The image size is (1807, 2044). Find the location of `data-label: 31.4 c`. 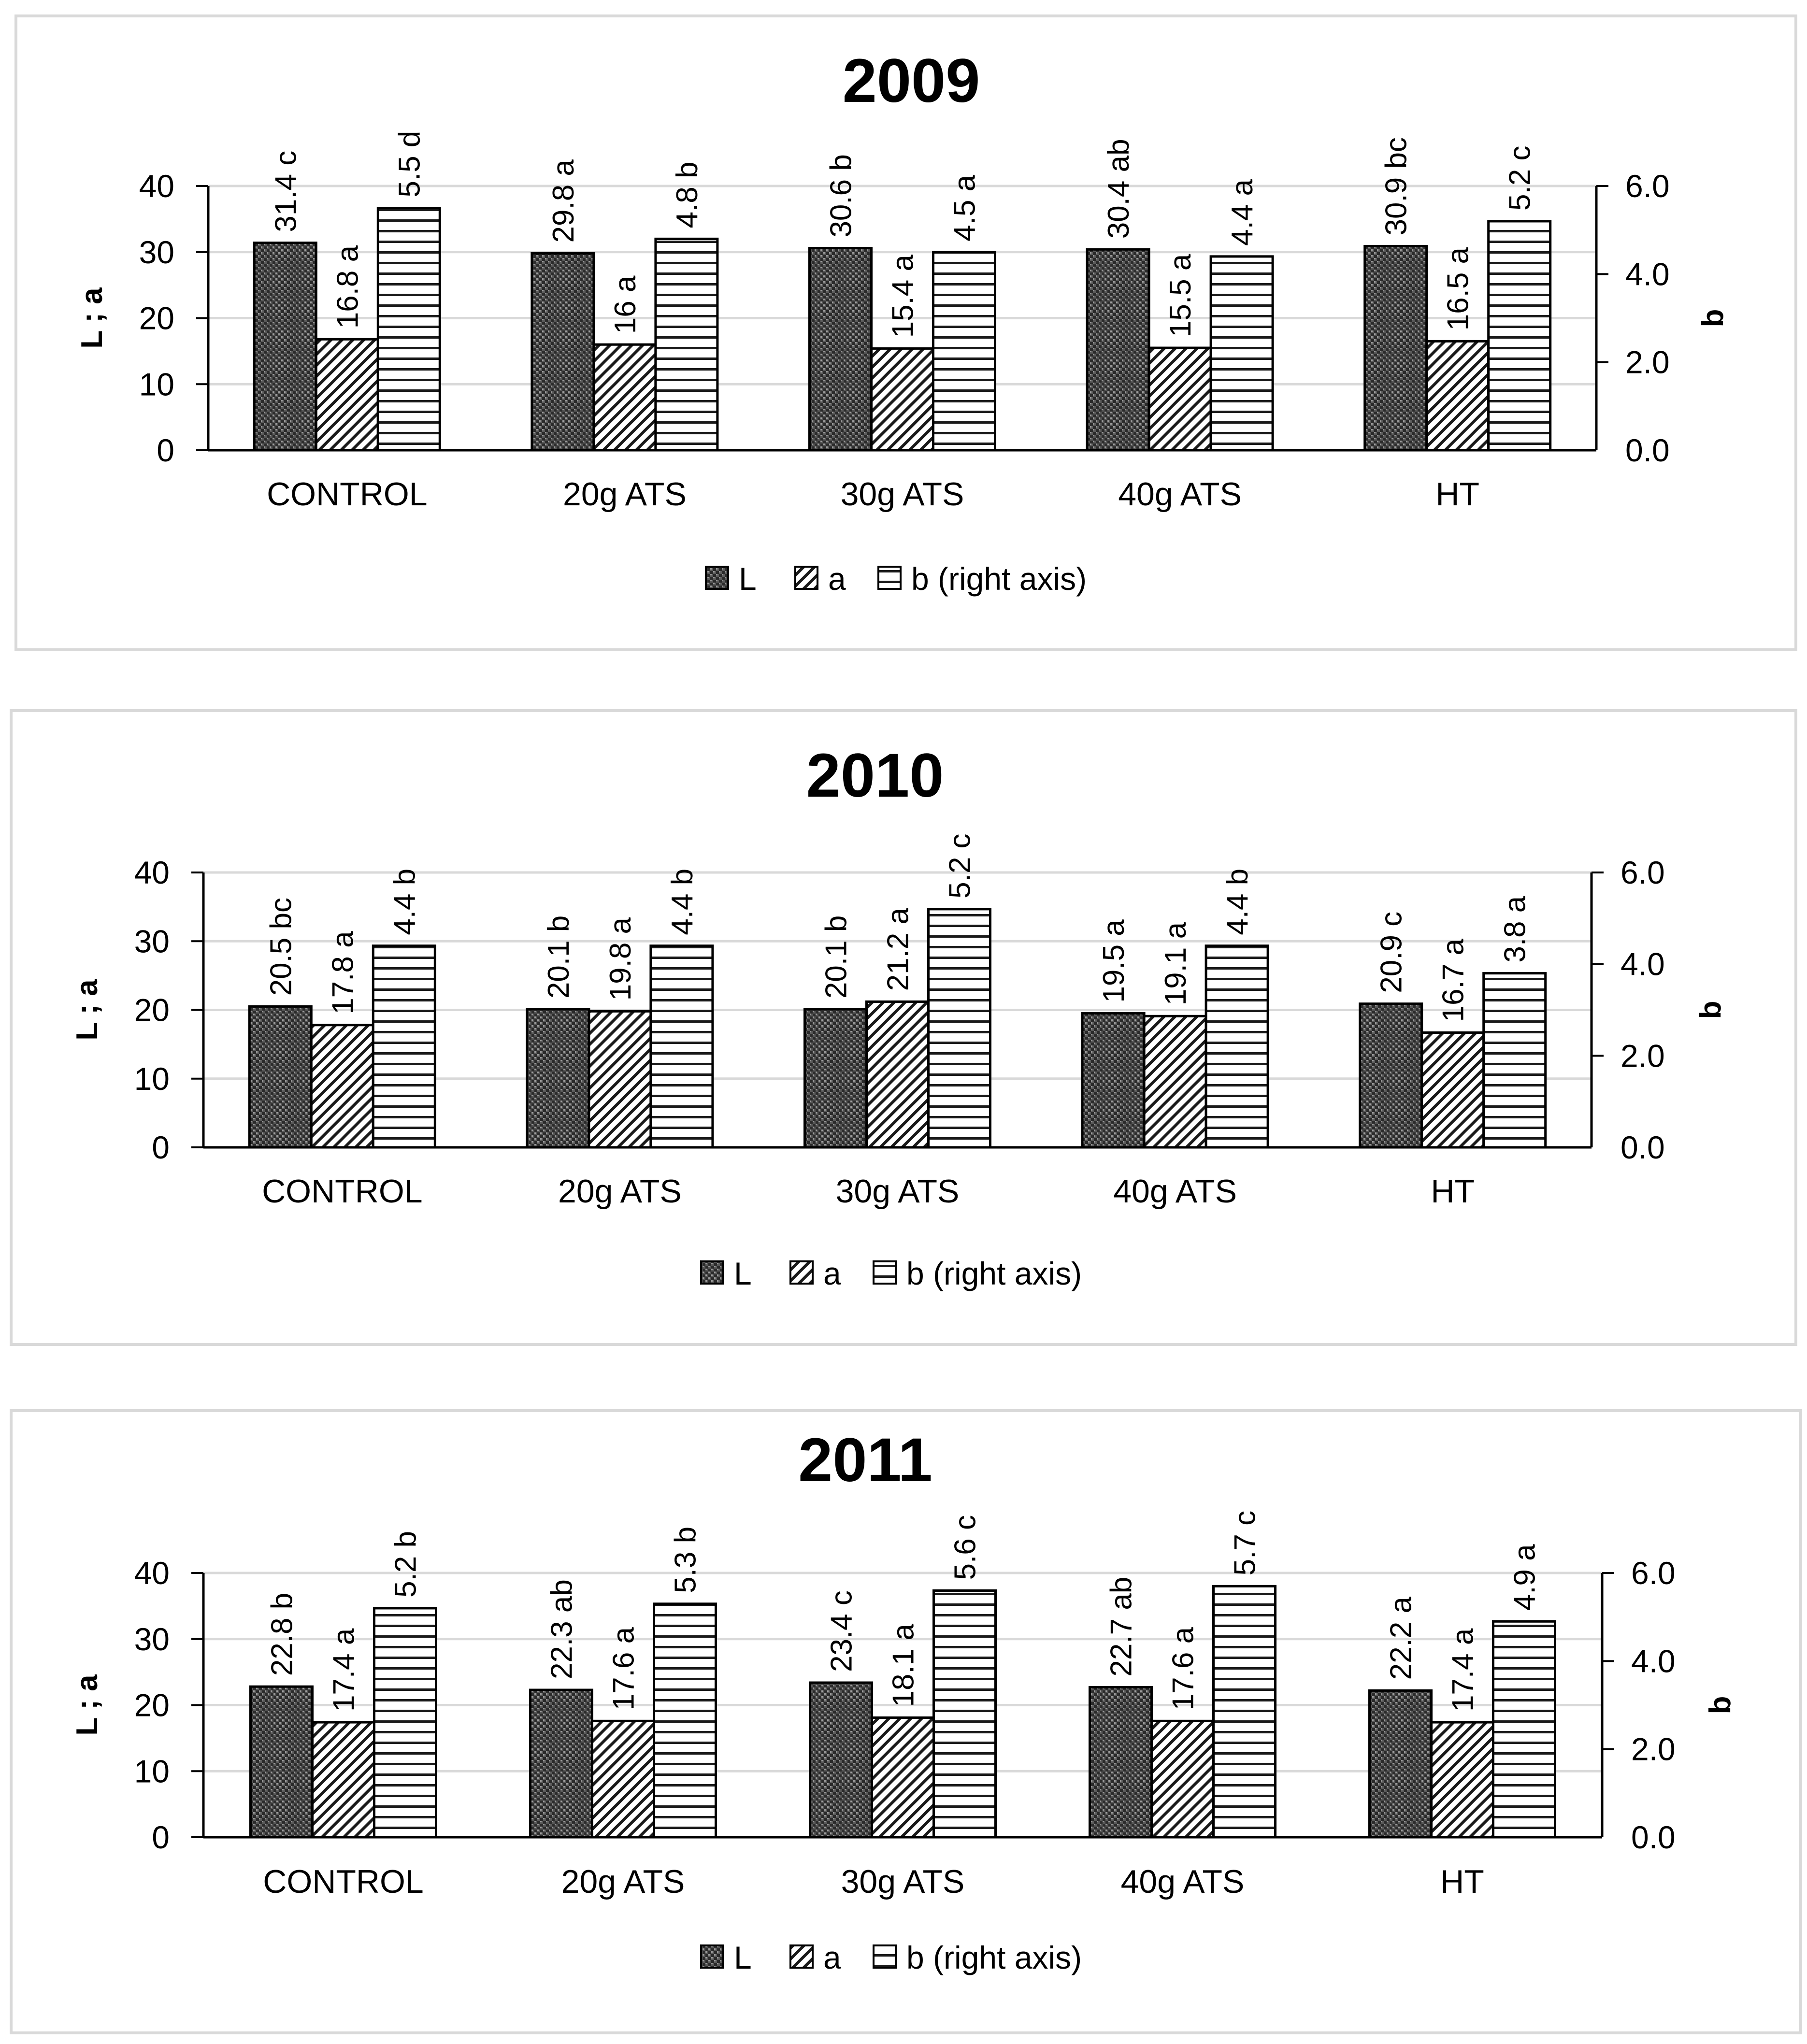

data-label: 31.4 c is located at coordinates (286, 191).